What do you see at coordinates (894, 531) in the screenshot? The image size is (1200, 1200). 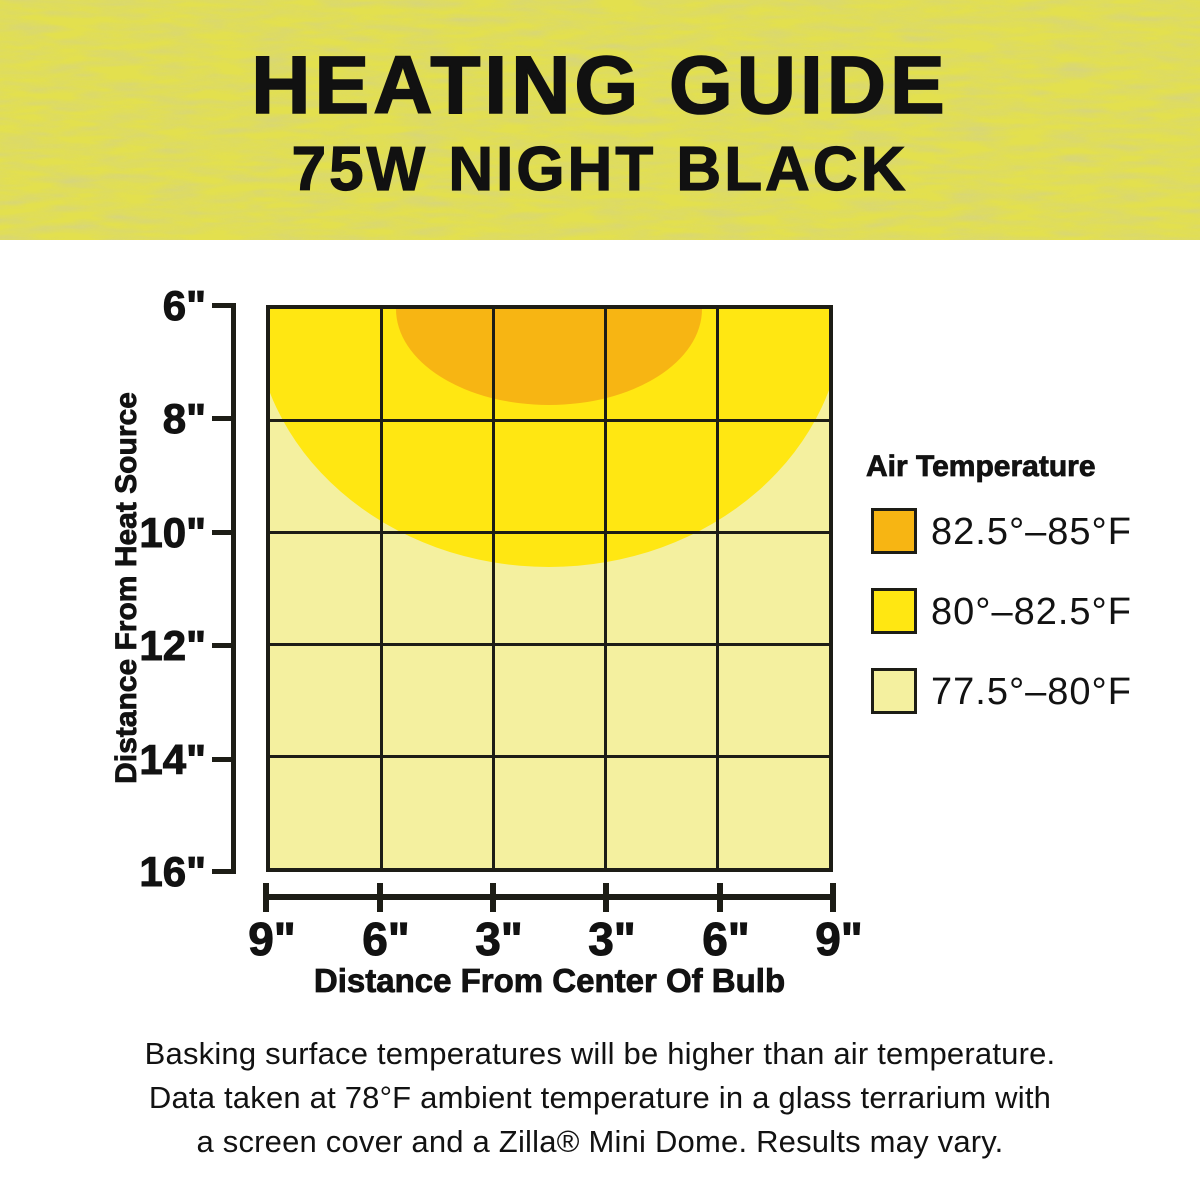 I see `legend-swatch-orange` at bounding box center [894, 531].